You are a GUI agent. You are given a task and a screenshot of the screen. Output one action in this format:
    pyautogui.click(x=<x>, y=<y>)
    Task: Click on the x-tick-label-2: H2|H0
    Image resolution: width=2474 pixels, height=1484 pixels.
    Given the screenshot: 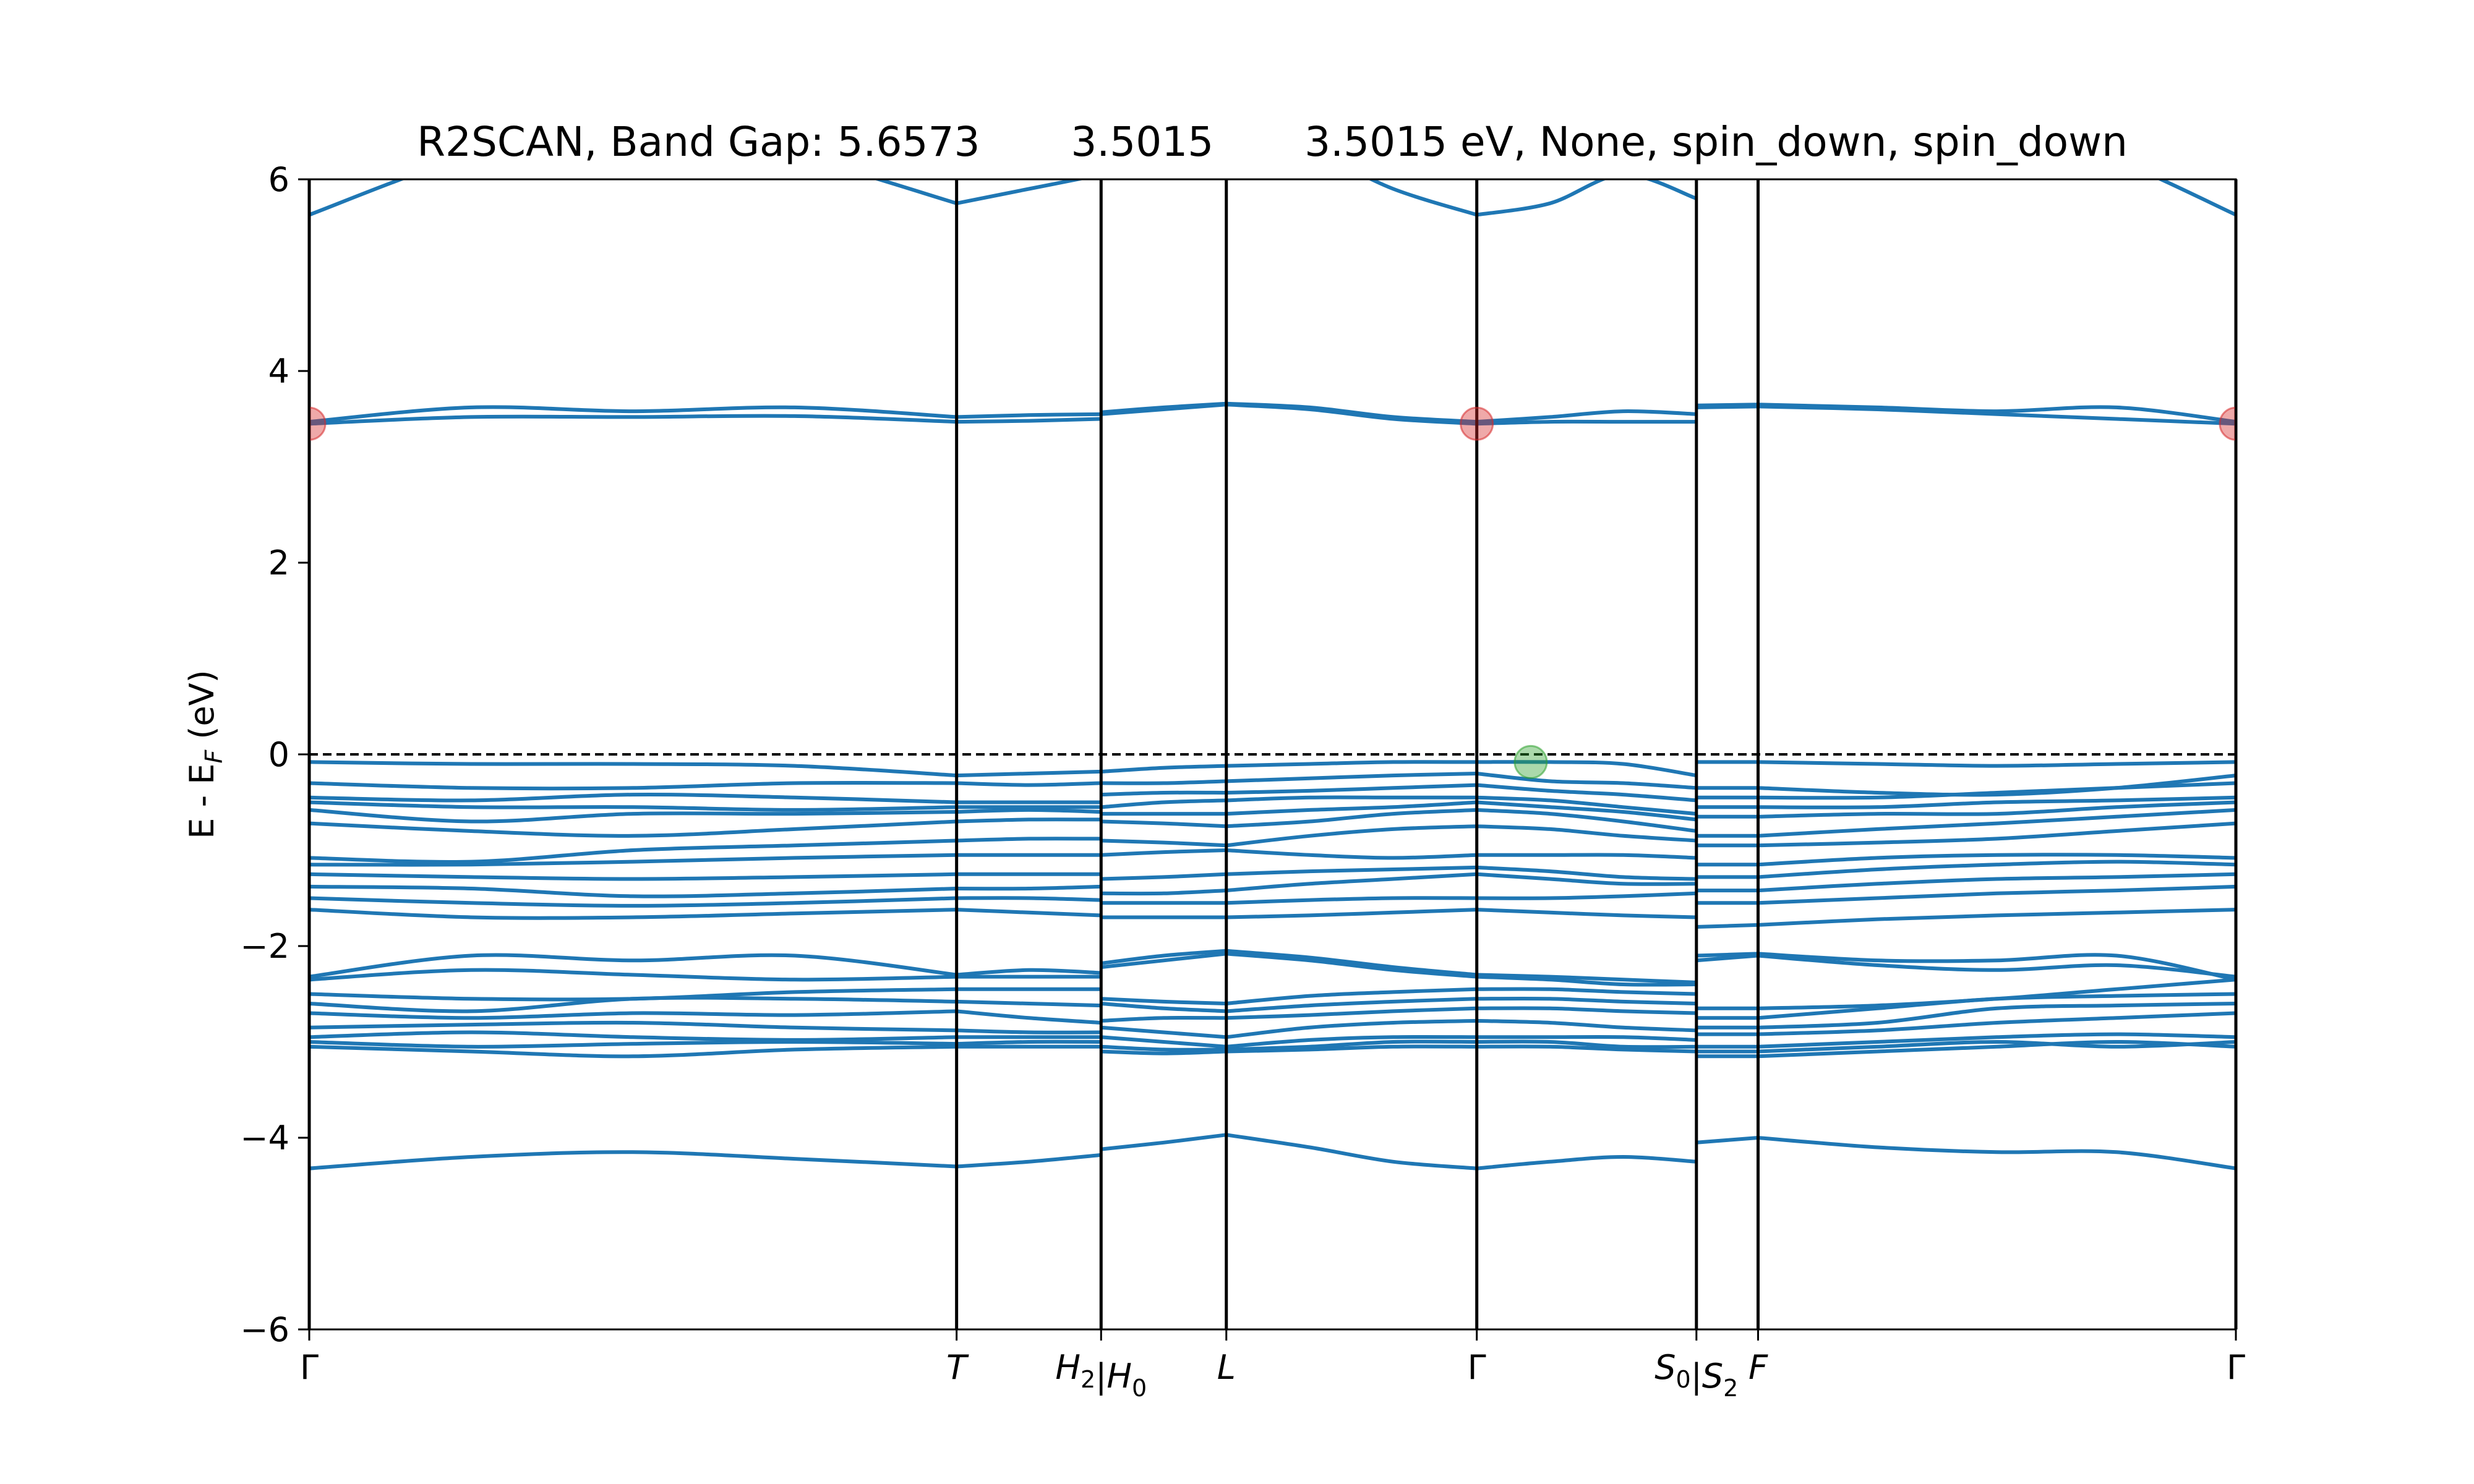 What is the action you would take?
    pyautogui.click(x=1101, y=1375)
    